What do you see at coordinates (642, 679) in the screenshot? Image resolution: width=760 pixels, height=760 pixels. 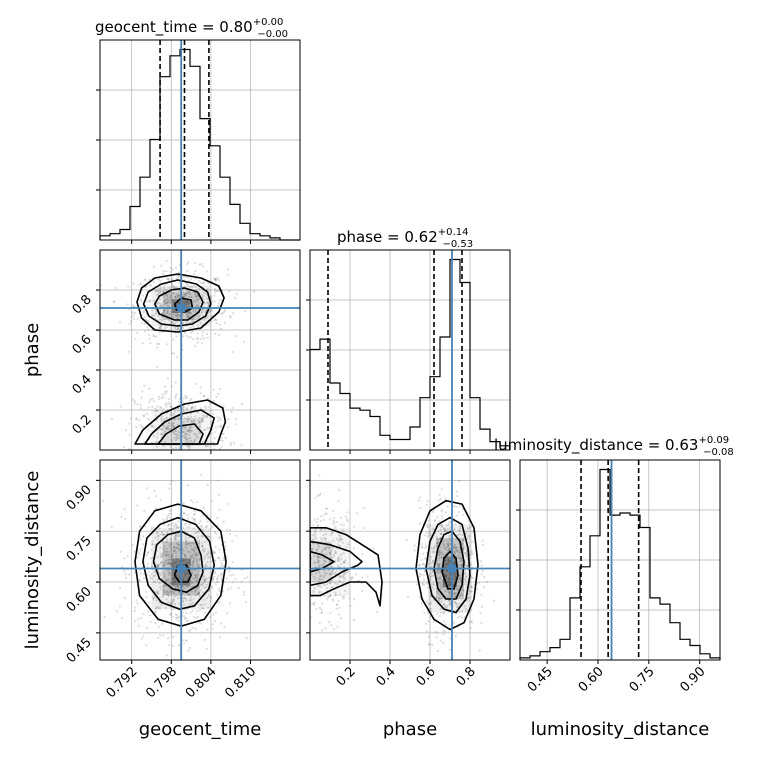 I see `x-tick-label: 0.75` at bounding box center [642, 679].